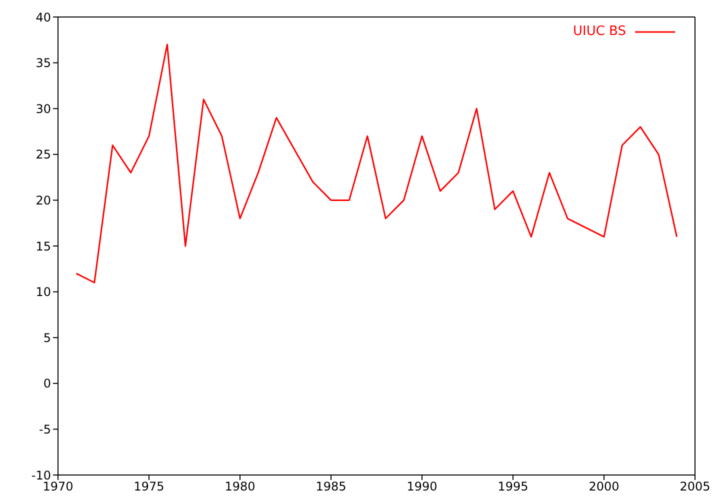 The width and height of the screenshot is (720, 504). I want to click on legend-label: UIUC BS, so click(599, 31).